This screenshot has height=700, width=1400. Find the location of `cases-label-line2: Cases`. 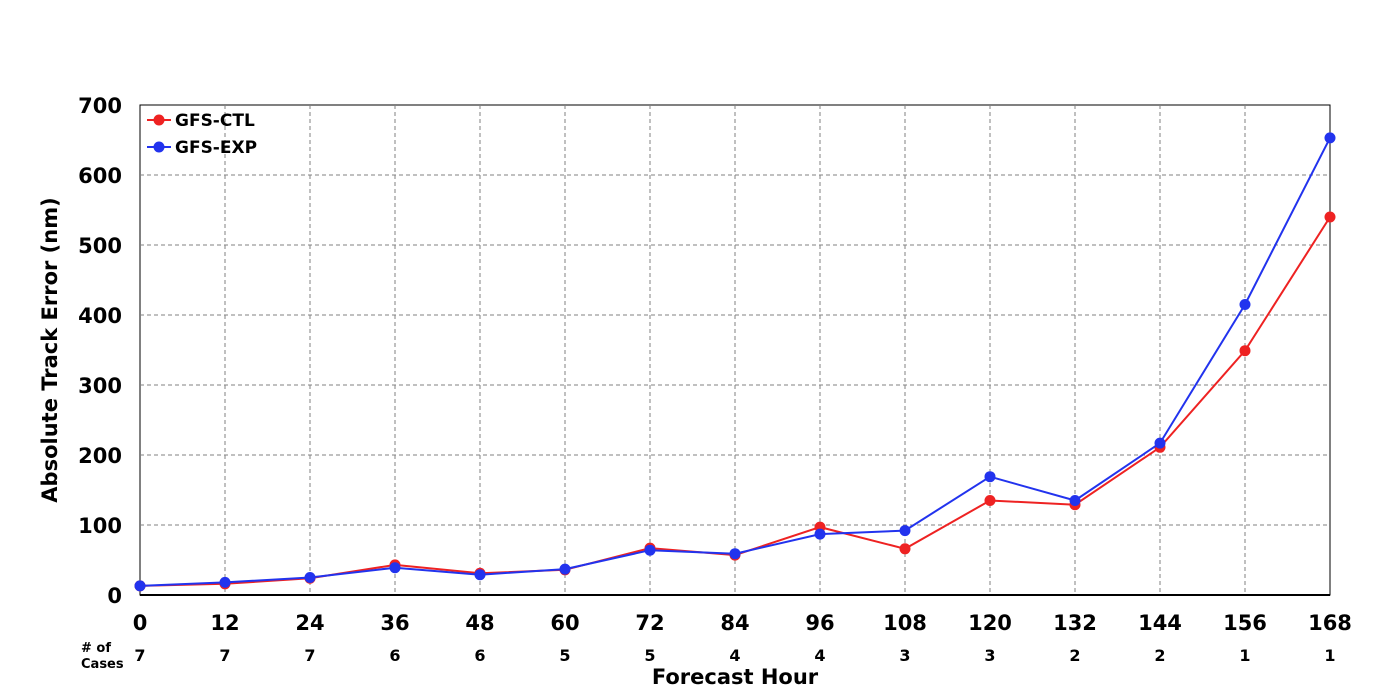

cases-label-line2: Cases is located at coordinates (102, 664).